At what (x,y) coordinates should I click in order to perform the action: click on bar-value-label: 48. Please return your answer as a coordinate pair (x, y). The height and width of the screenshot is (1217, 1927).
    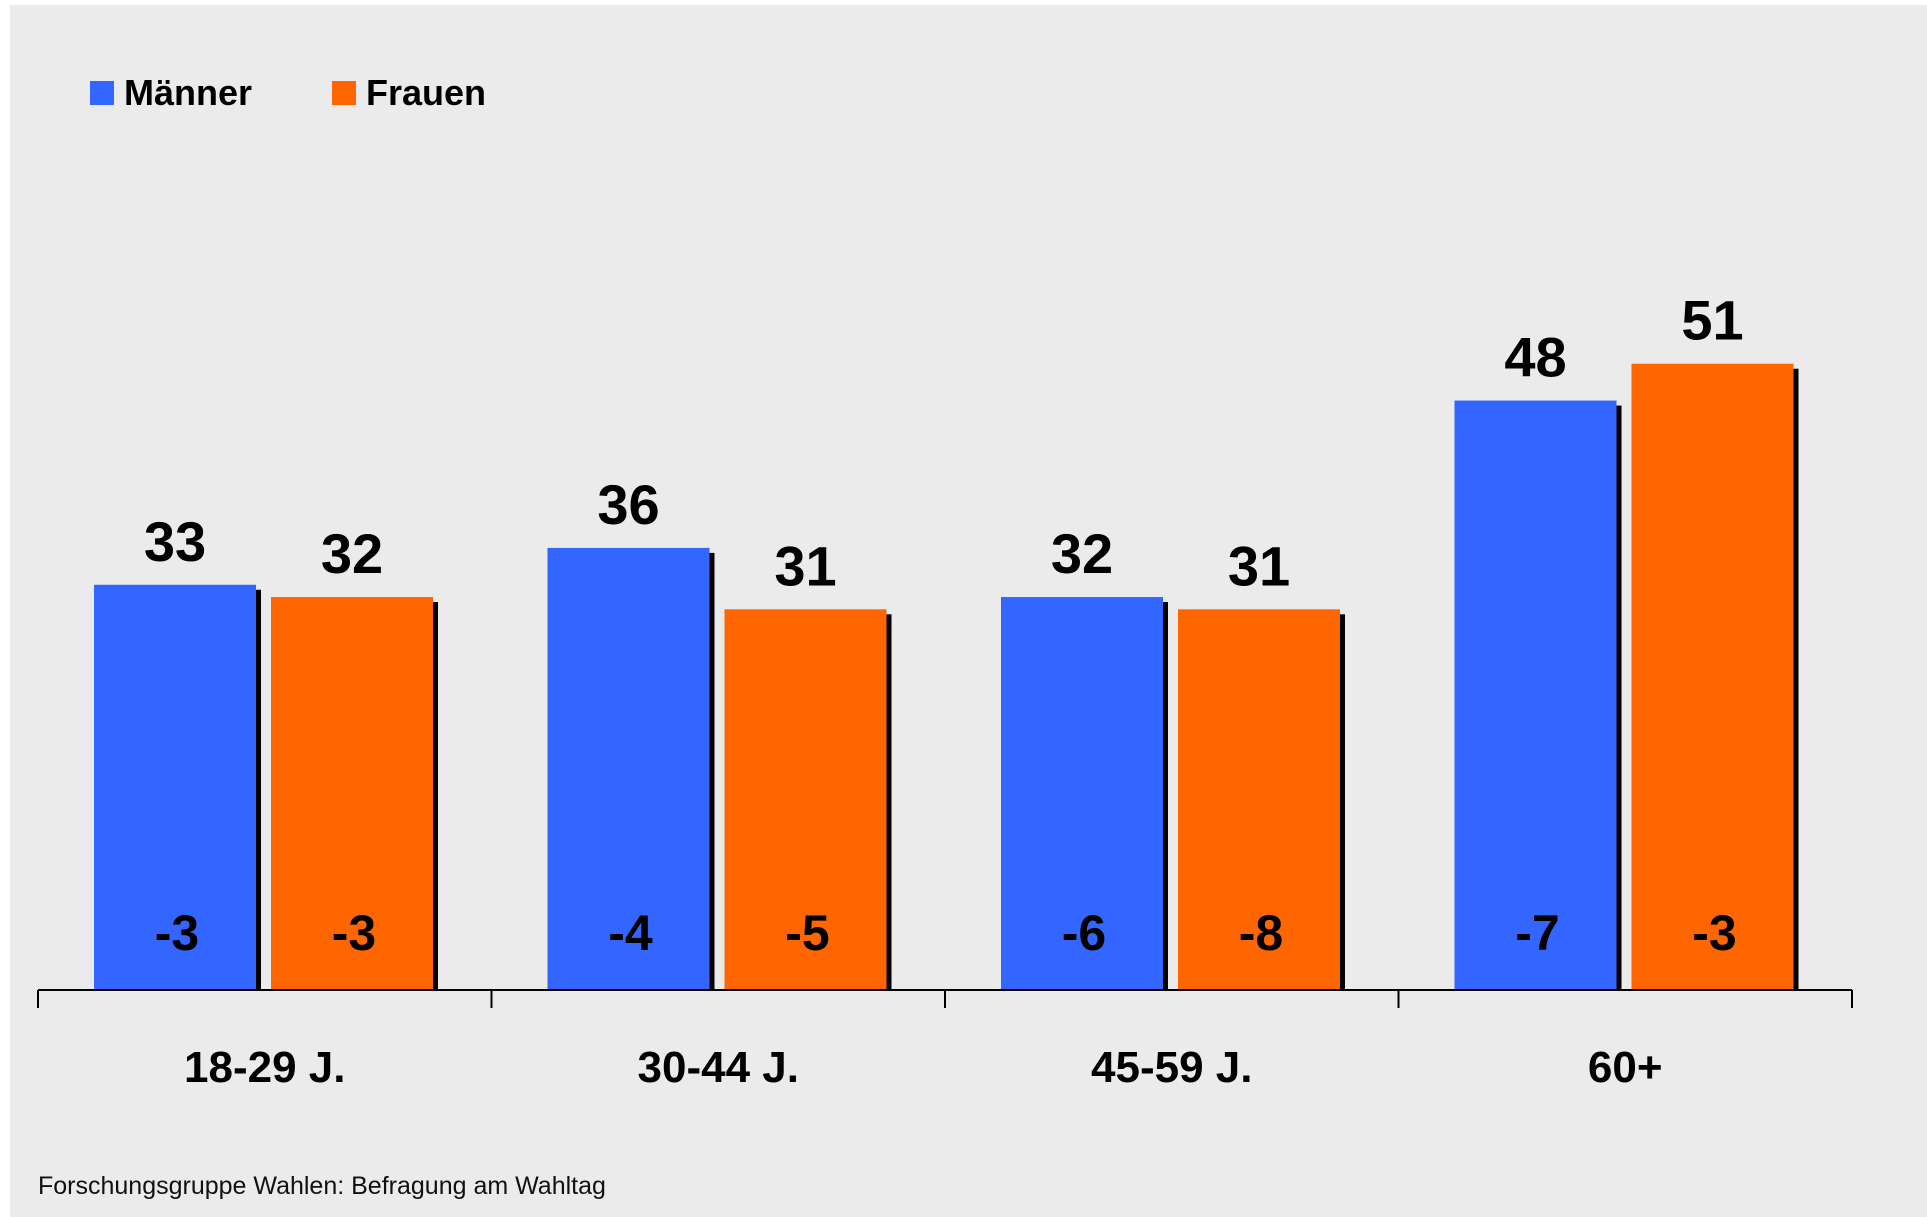
    Looking at the image, I should click on (1535, 357).